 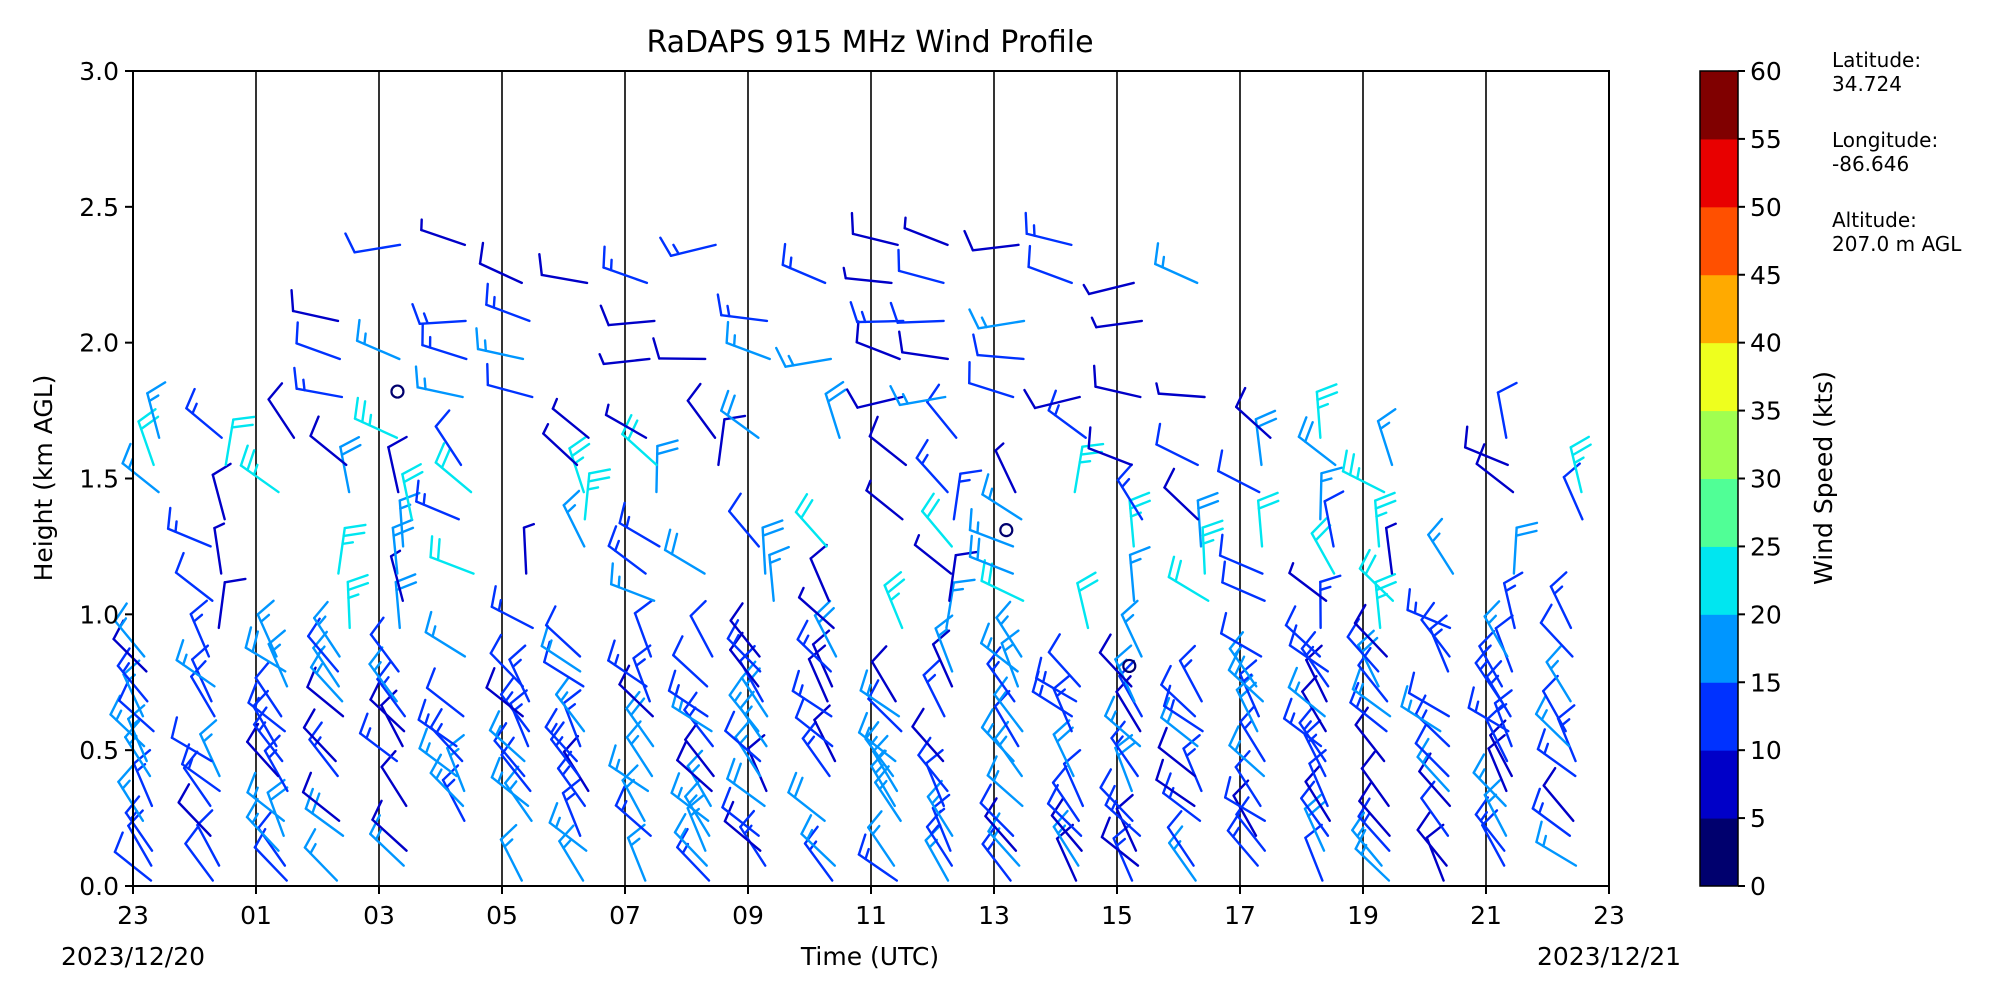 I want to click on y-tick-label: 1.0, so click(x=99, y=614).